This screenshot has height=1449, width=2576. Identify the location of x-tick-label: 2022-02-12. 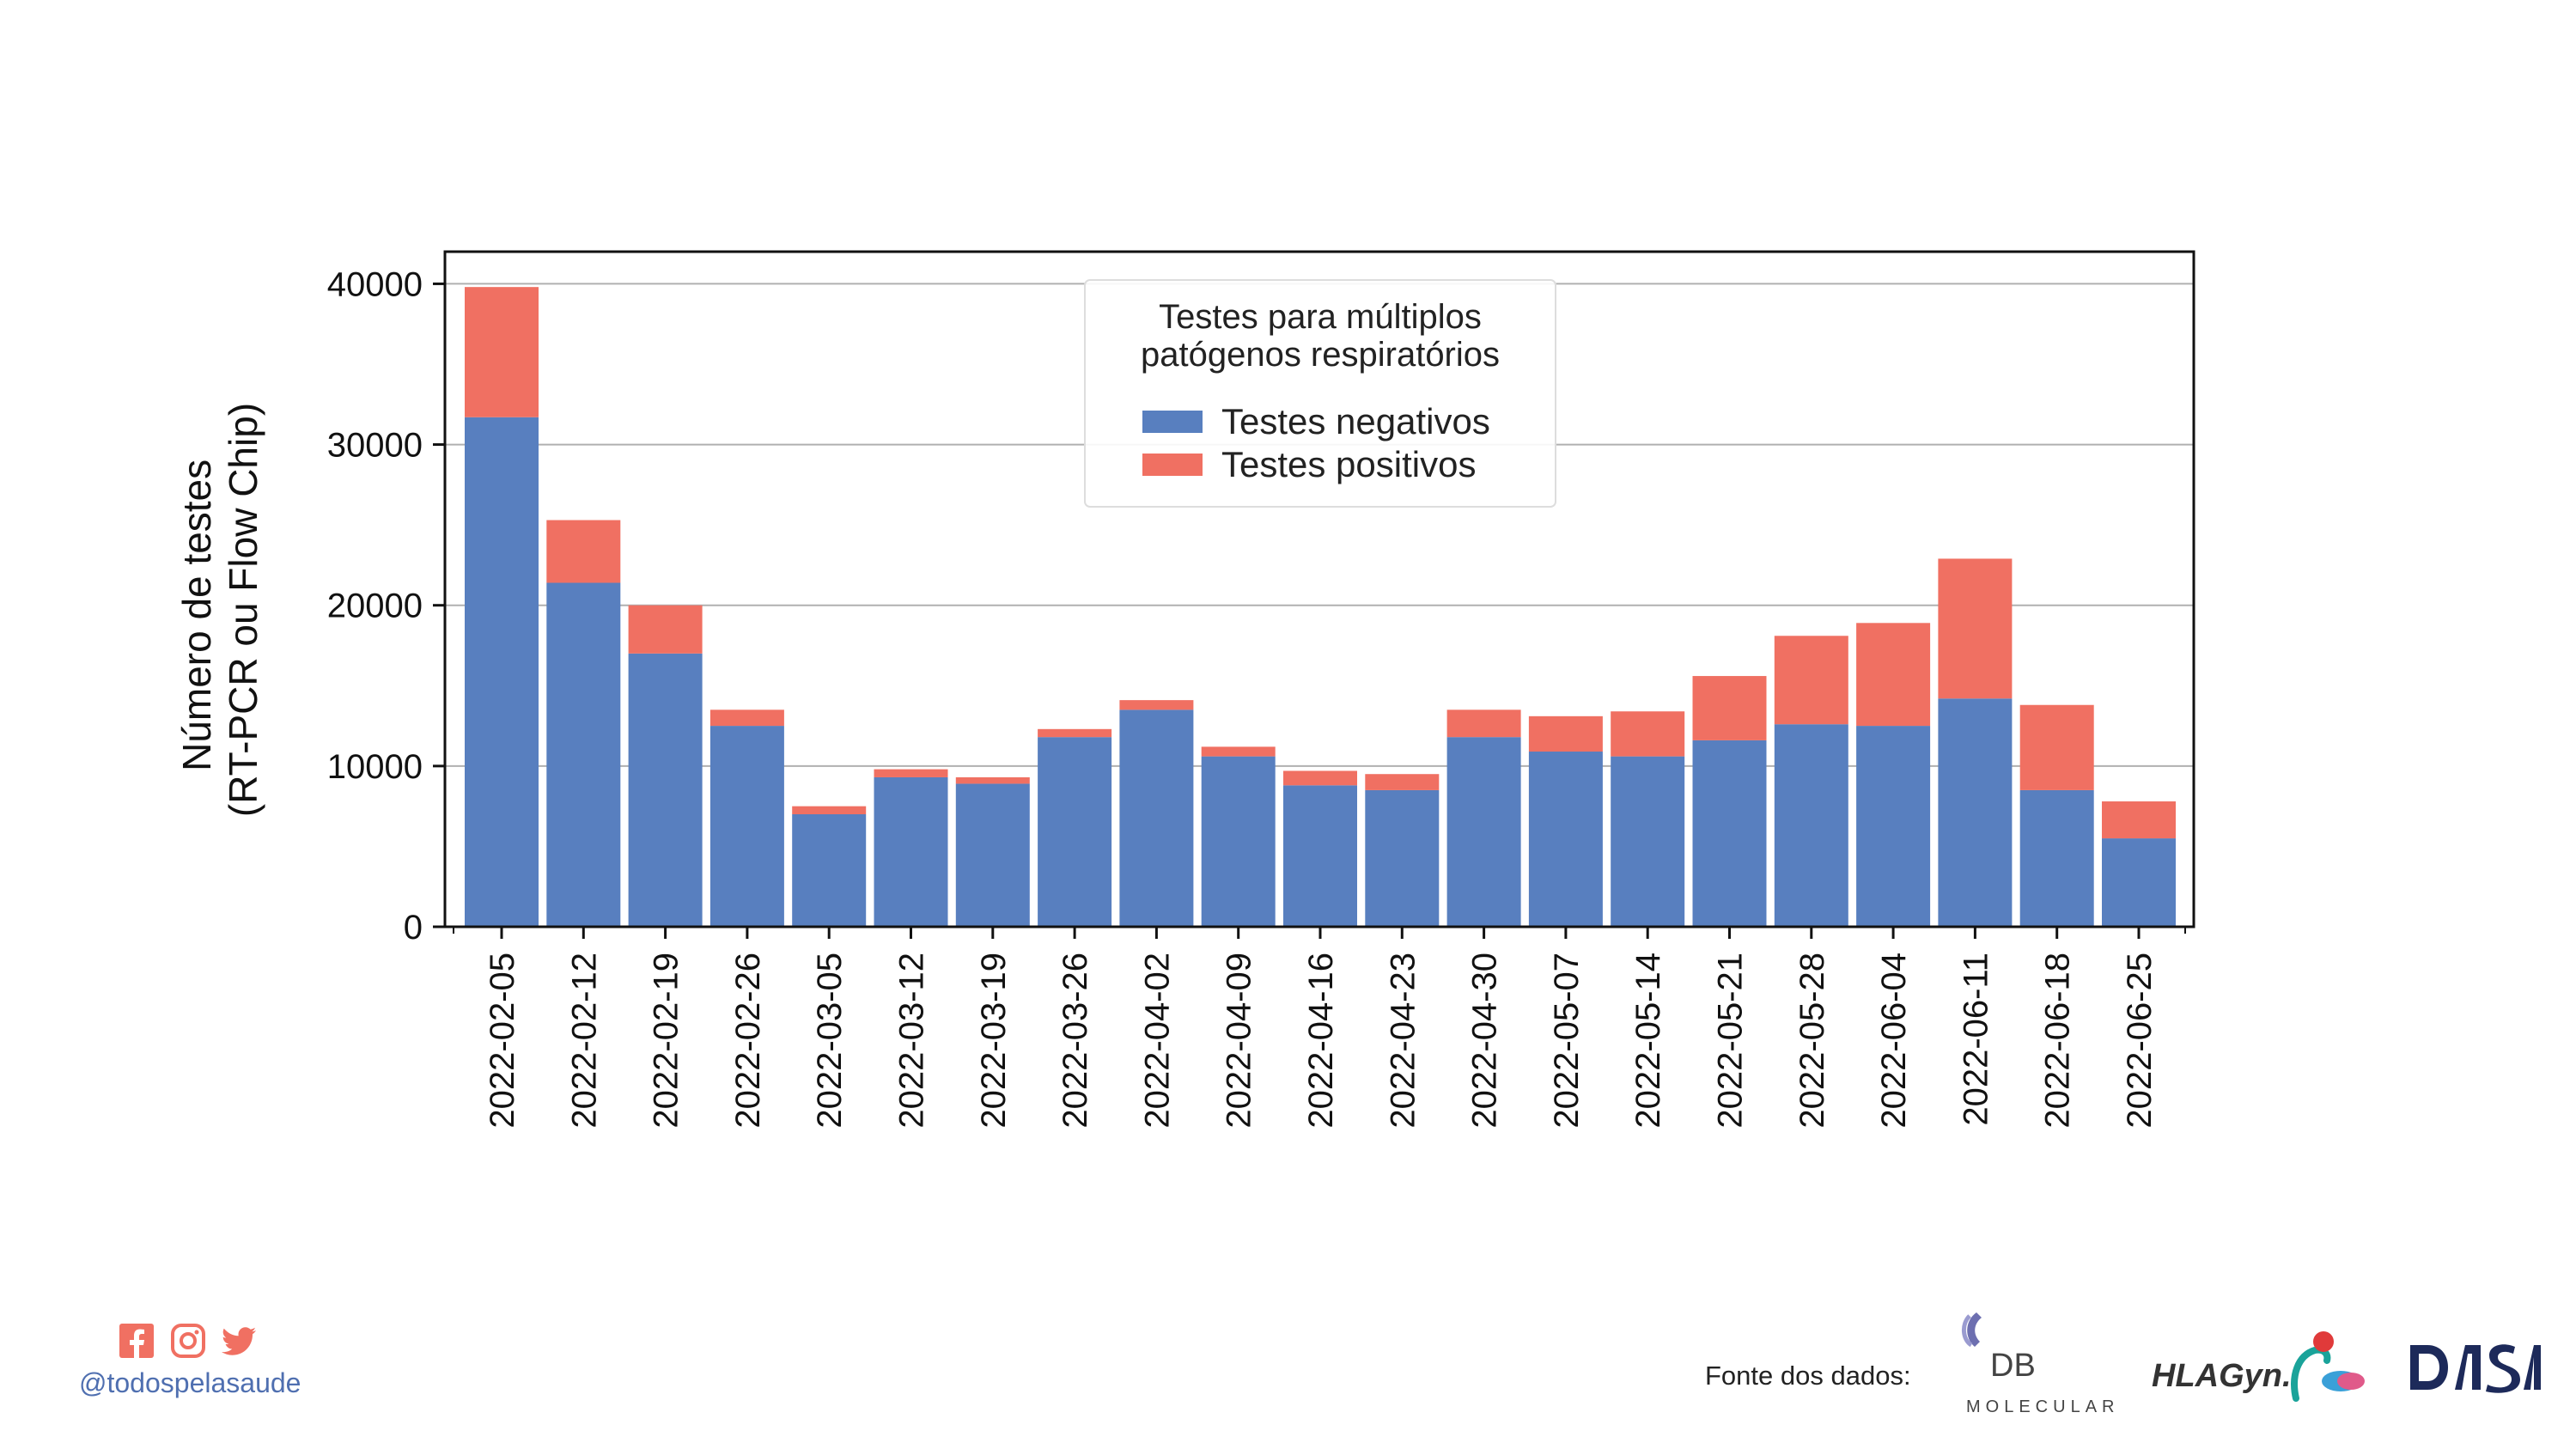
(584, 1041).